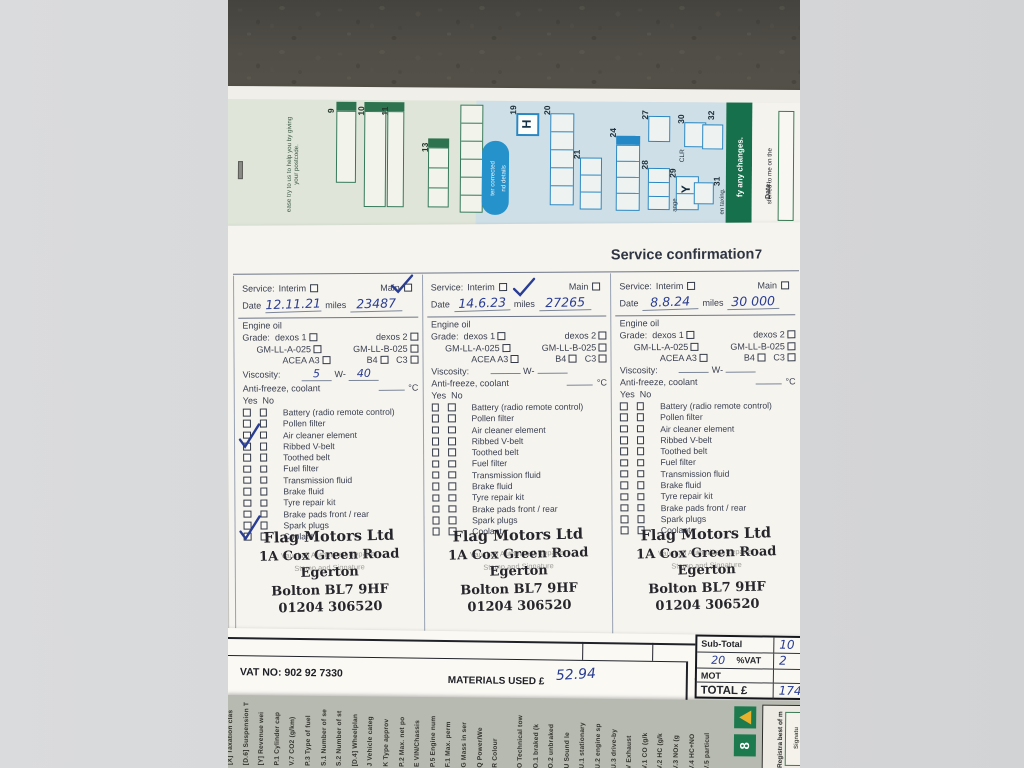  Describe the element at coordinates (591, 183) in the screenshot. I see `field-21-box` at that location.